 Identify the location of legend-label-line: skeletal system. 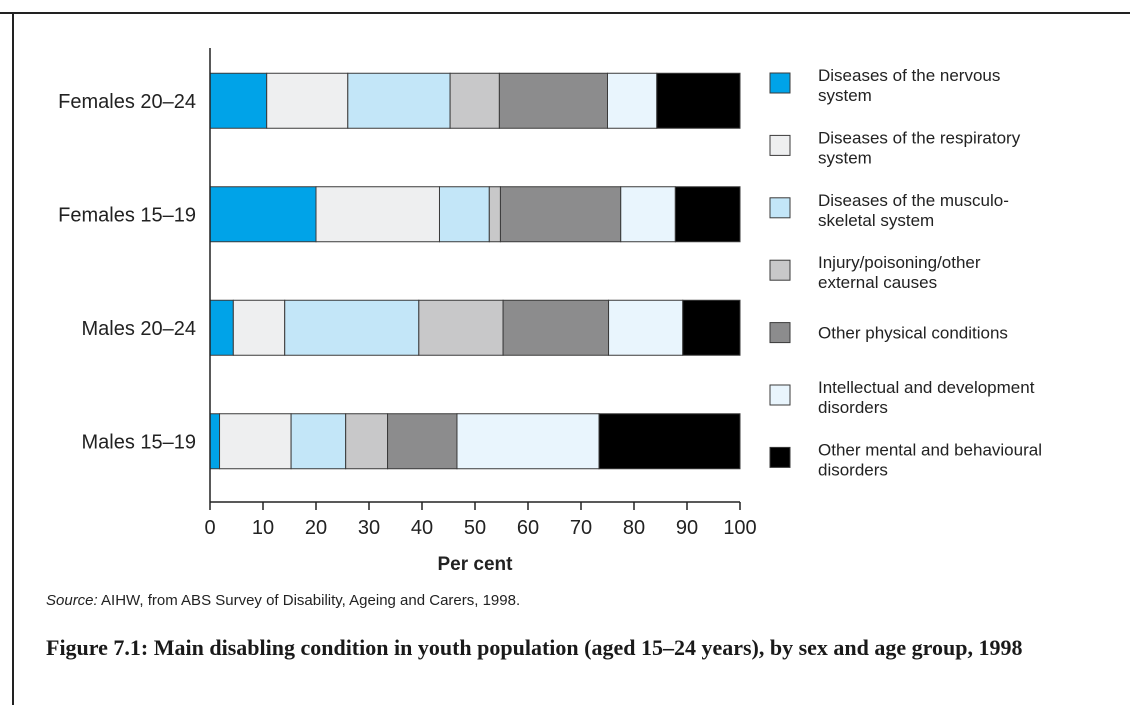
(876, 220).